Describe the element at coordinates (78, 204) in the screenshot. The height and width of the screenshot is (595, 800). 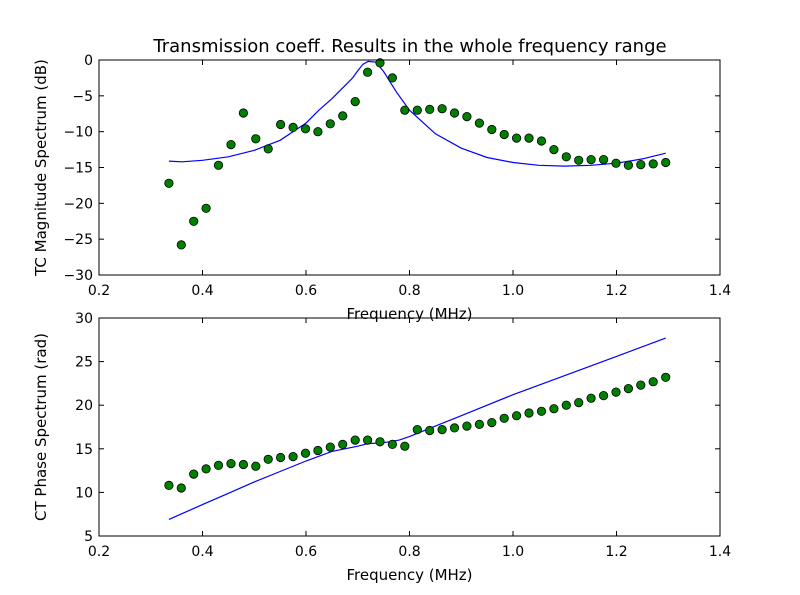
I see `magnitude-ytick-label: −20` at that location.